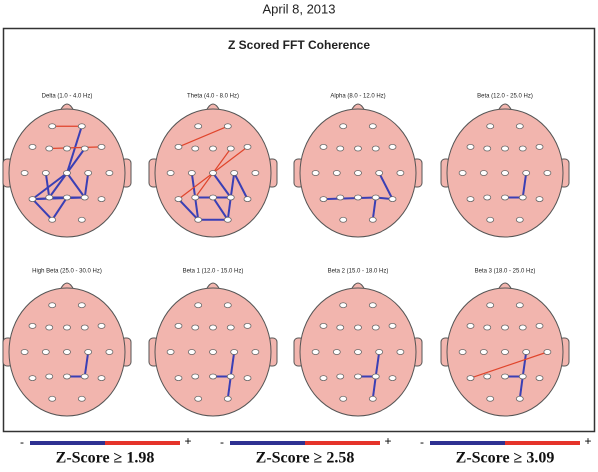  I want to click on head-panel: High Beta (25.0 - 30.0 Hz), so click(67, 343).